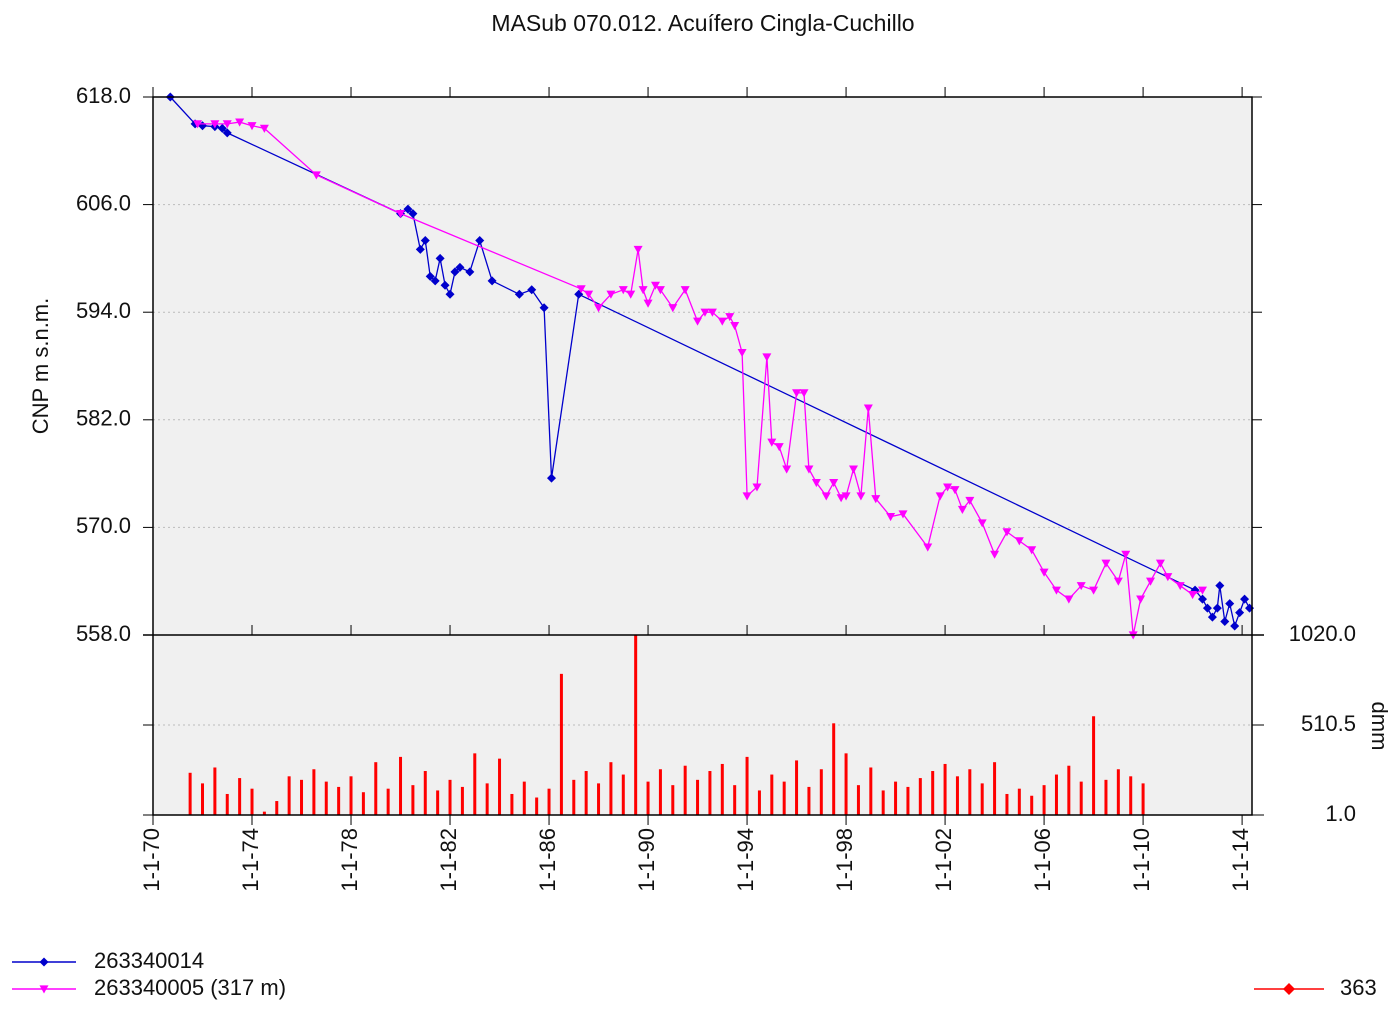 The image size is (1393, 1010). What do you see at coordinates (250, 860) in the screenshot?
I see `x-tick-label: 1-1-74` at bounding box center [250, 860].